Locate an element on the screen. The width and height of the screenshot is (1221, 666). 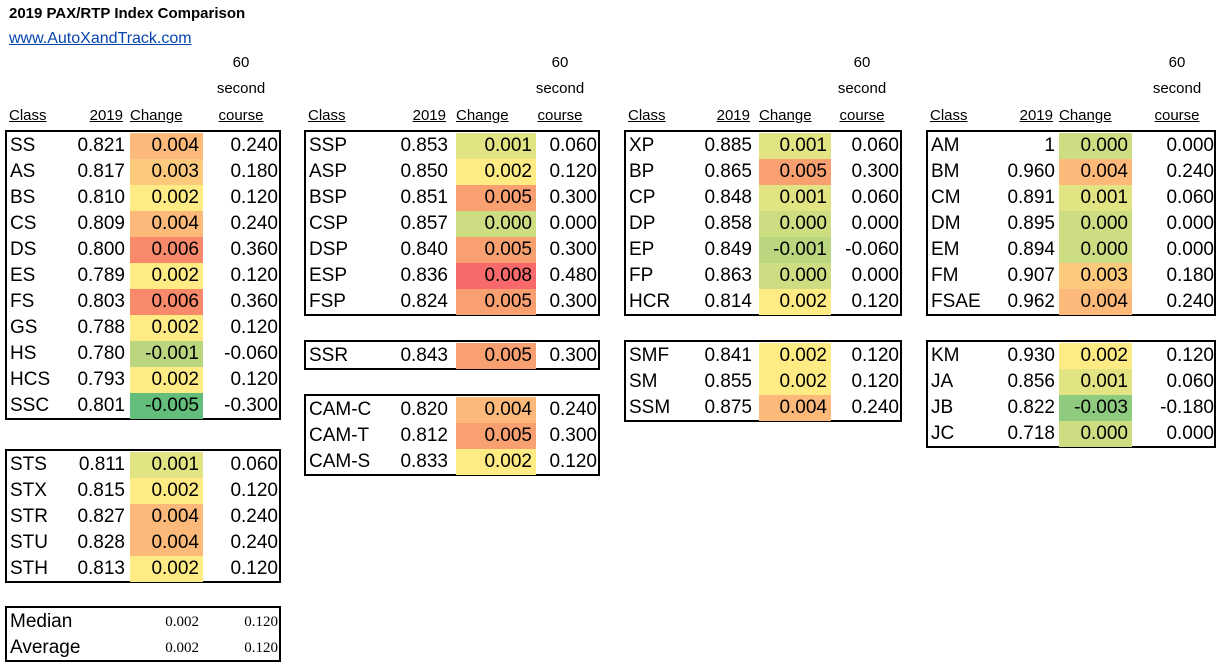
course-value: 0.480 is located at coordinates (573, 275).